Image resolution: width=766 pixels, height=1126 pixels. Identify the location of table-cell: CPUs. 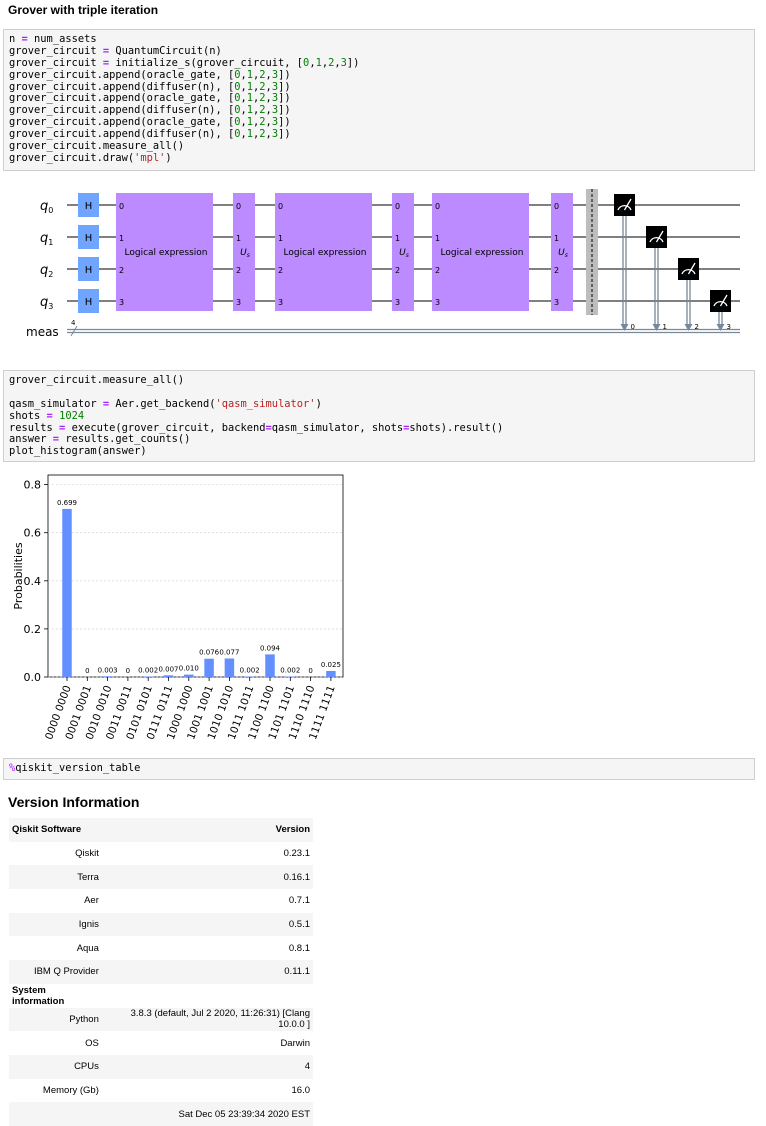
(55, 1067).